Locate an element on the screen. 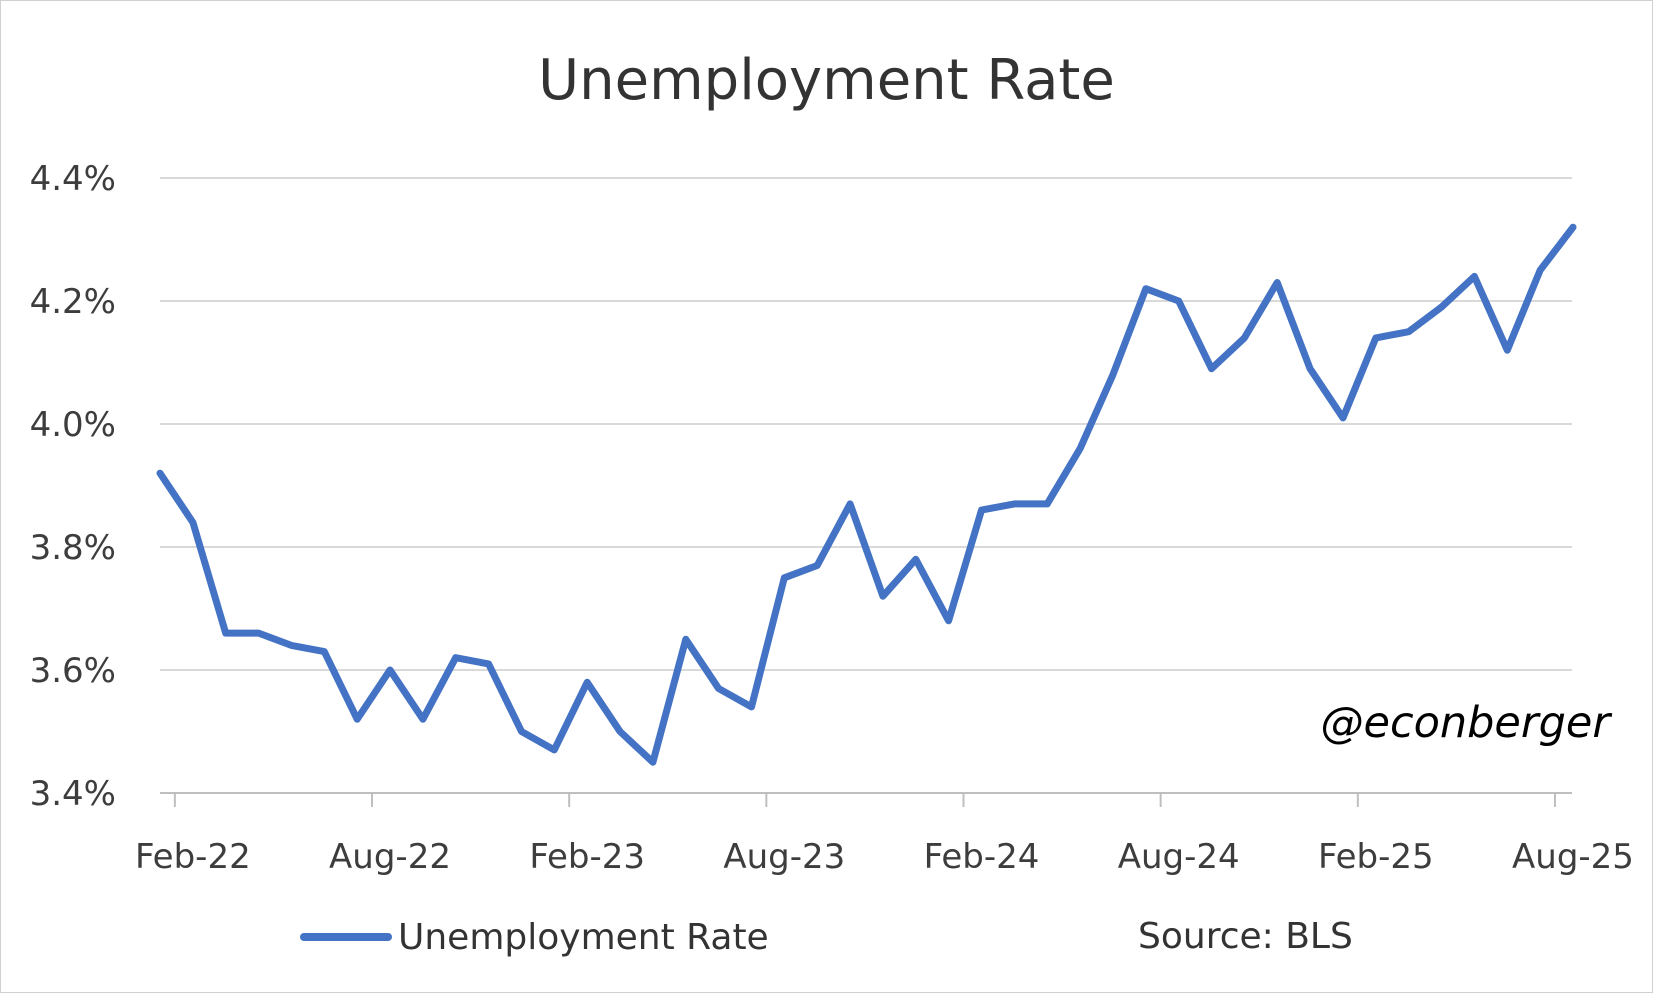 The width and height of the screenshot is (1653, 993). y-axis-labels: 3.4% 3.6% 3.8% 4.0% 4.2% 4.4% is located at coordinates (73, 486).